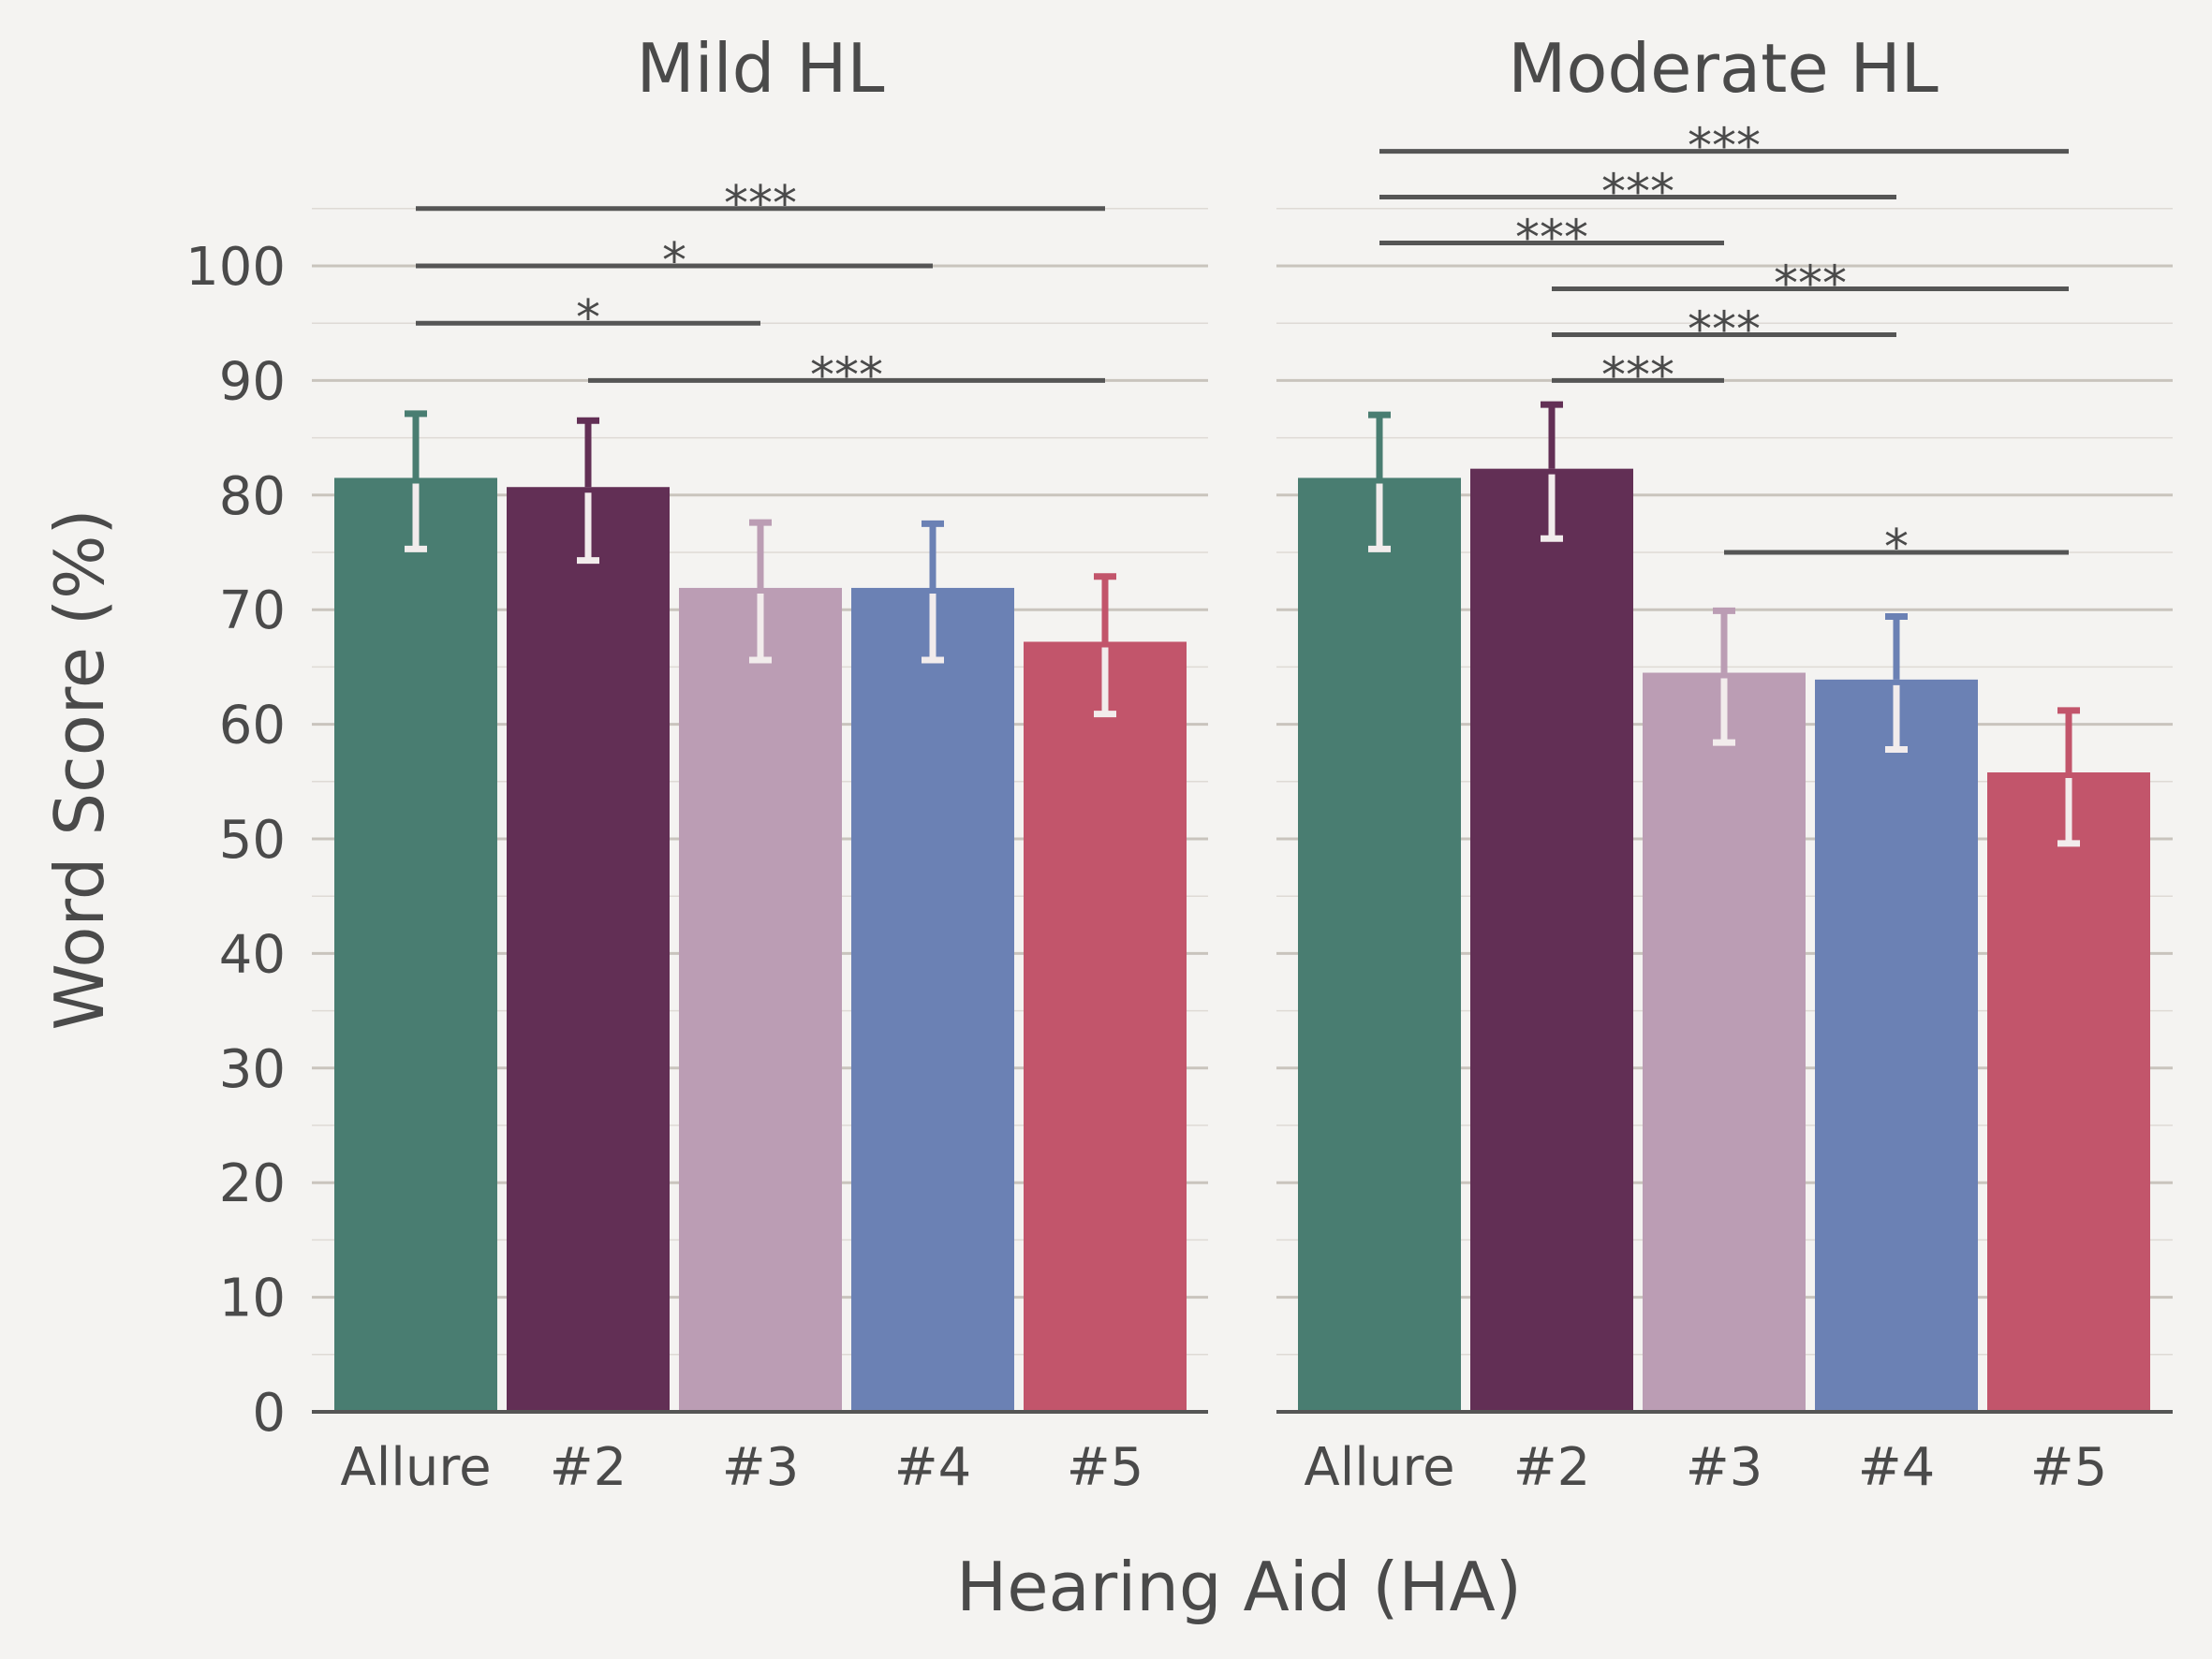 This screenshot has height=1659, width=2212. What do you see at coordinates (252, 1299) in the screenshot?
I see `y-tick-label: 10` at bounding box center [252, 1299].